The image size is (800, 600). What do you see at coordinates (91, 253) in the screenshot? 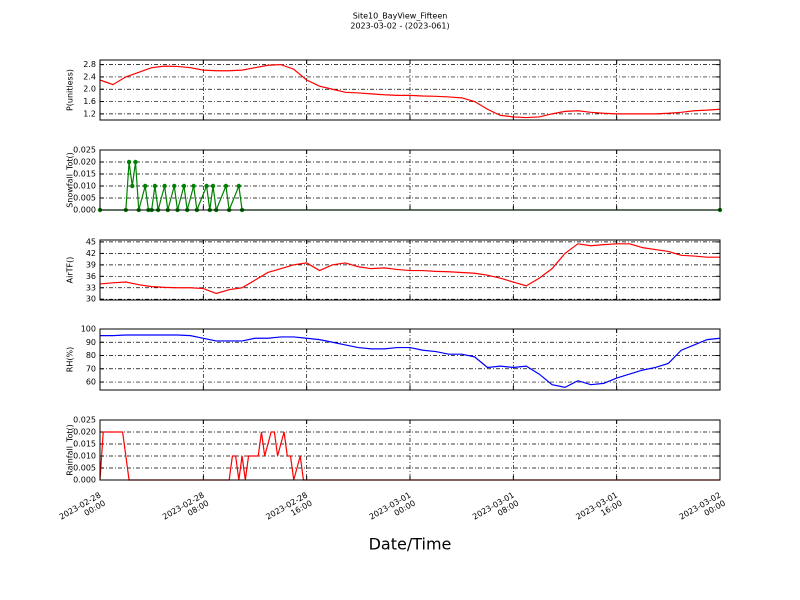
I see `y-tick-label: 42` at bounding box center [91, 253].